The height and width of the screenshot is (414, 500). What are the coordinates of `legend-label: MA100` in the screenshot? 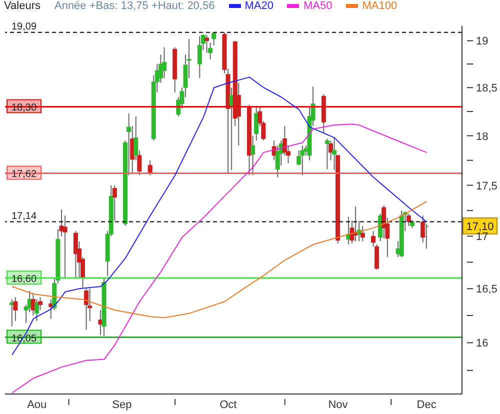 It's located at (379, 6).